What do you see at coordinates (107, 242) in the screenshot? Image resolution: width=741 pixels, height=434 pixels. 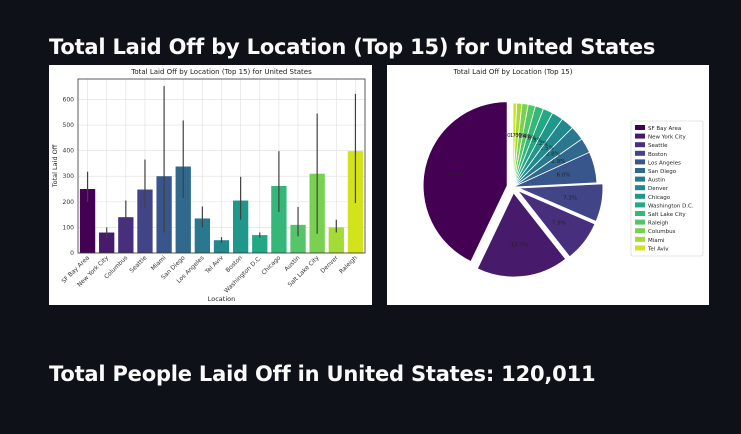 I see `bar-new-york-city` at bounding box center [107, 242].